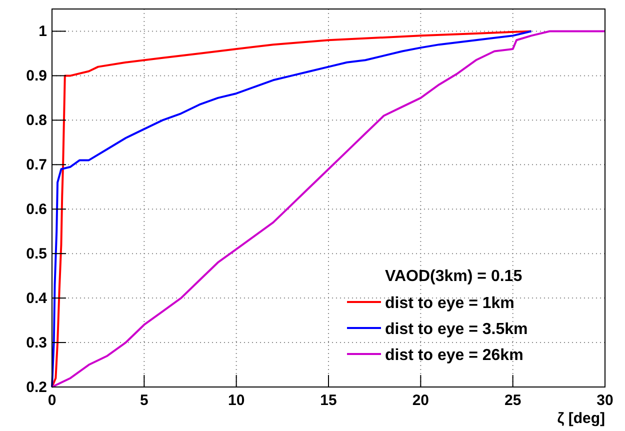  I want to click on x-tick-label: 5, so click(144, 400).